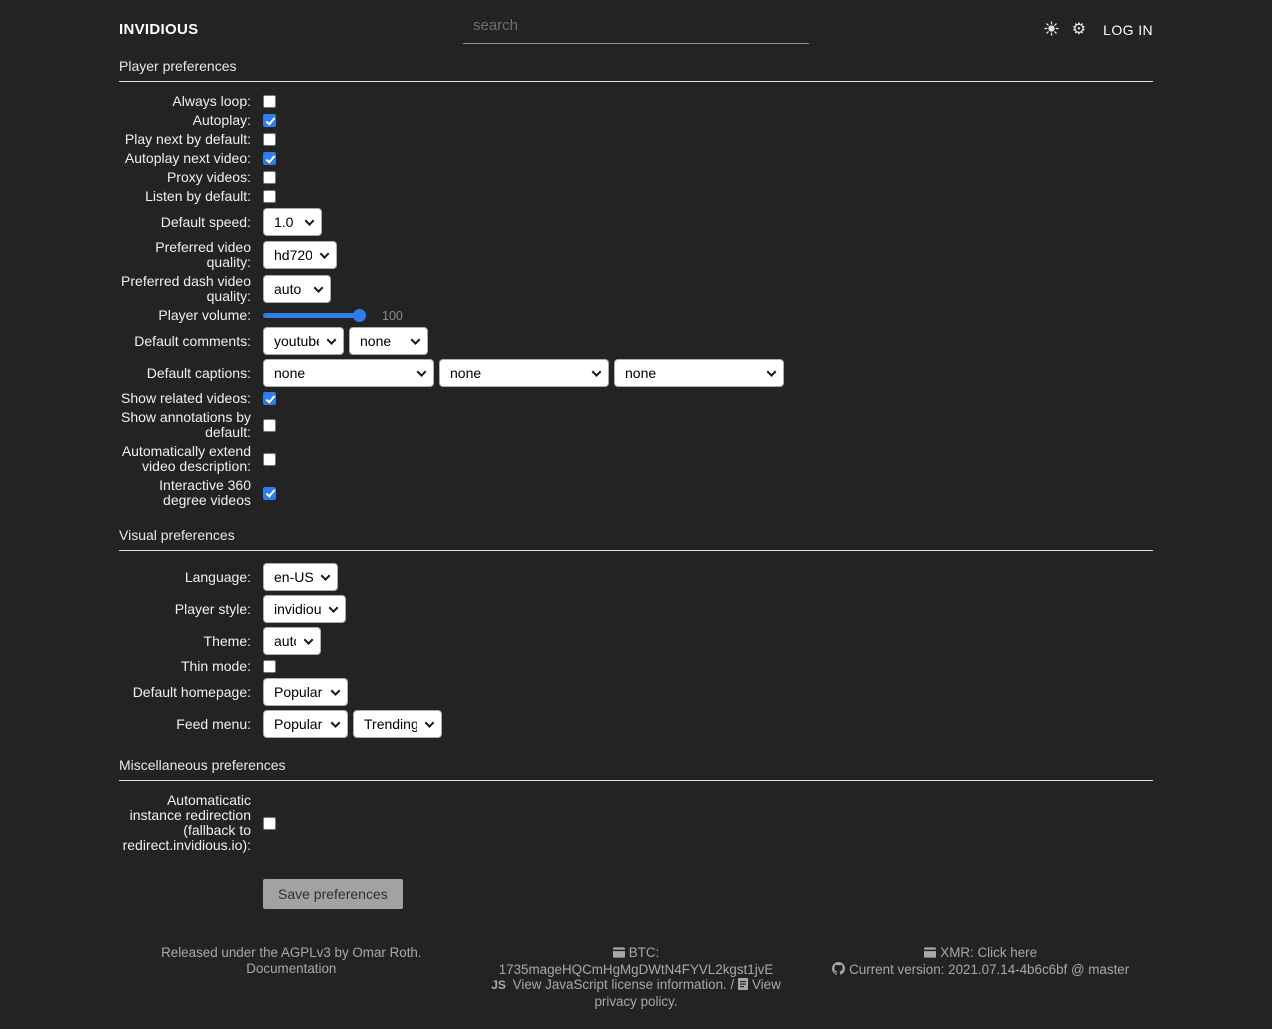 Image resolution: width=1272 pixels, height=1029 pixels. I want to click on language-label: Language:, so click(217, 576).